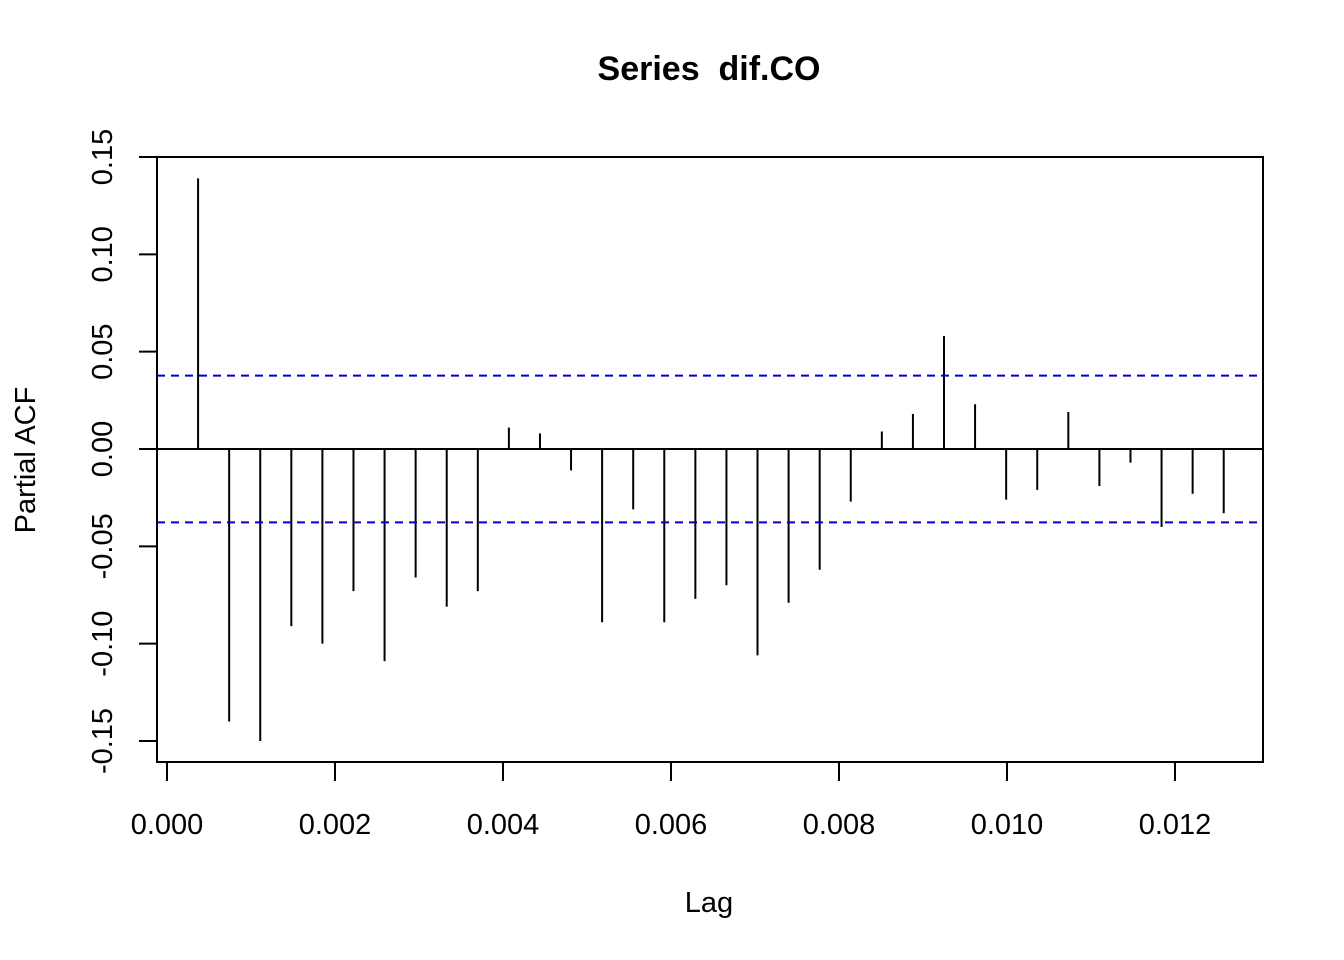 This screenshot has width=1344, height=960. Describe the element at coordinates (103, 351) in the screenshot. I see `y-tick-label: 0.05` at that location.